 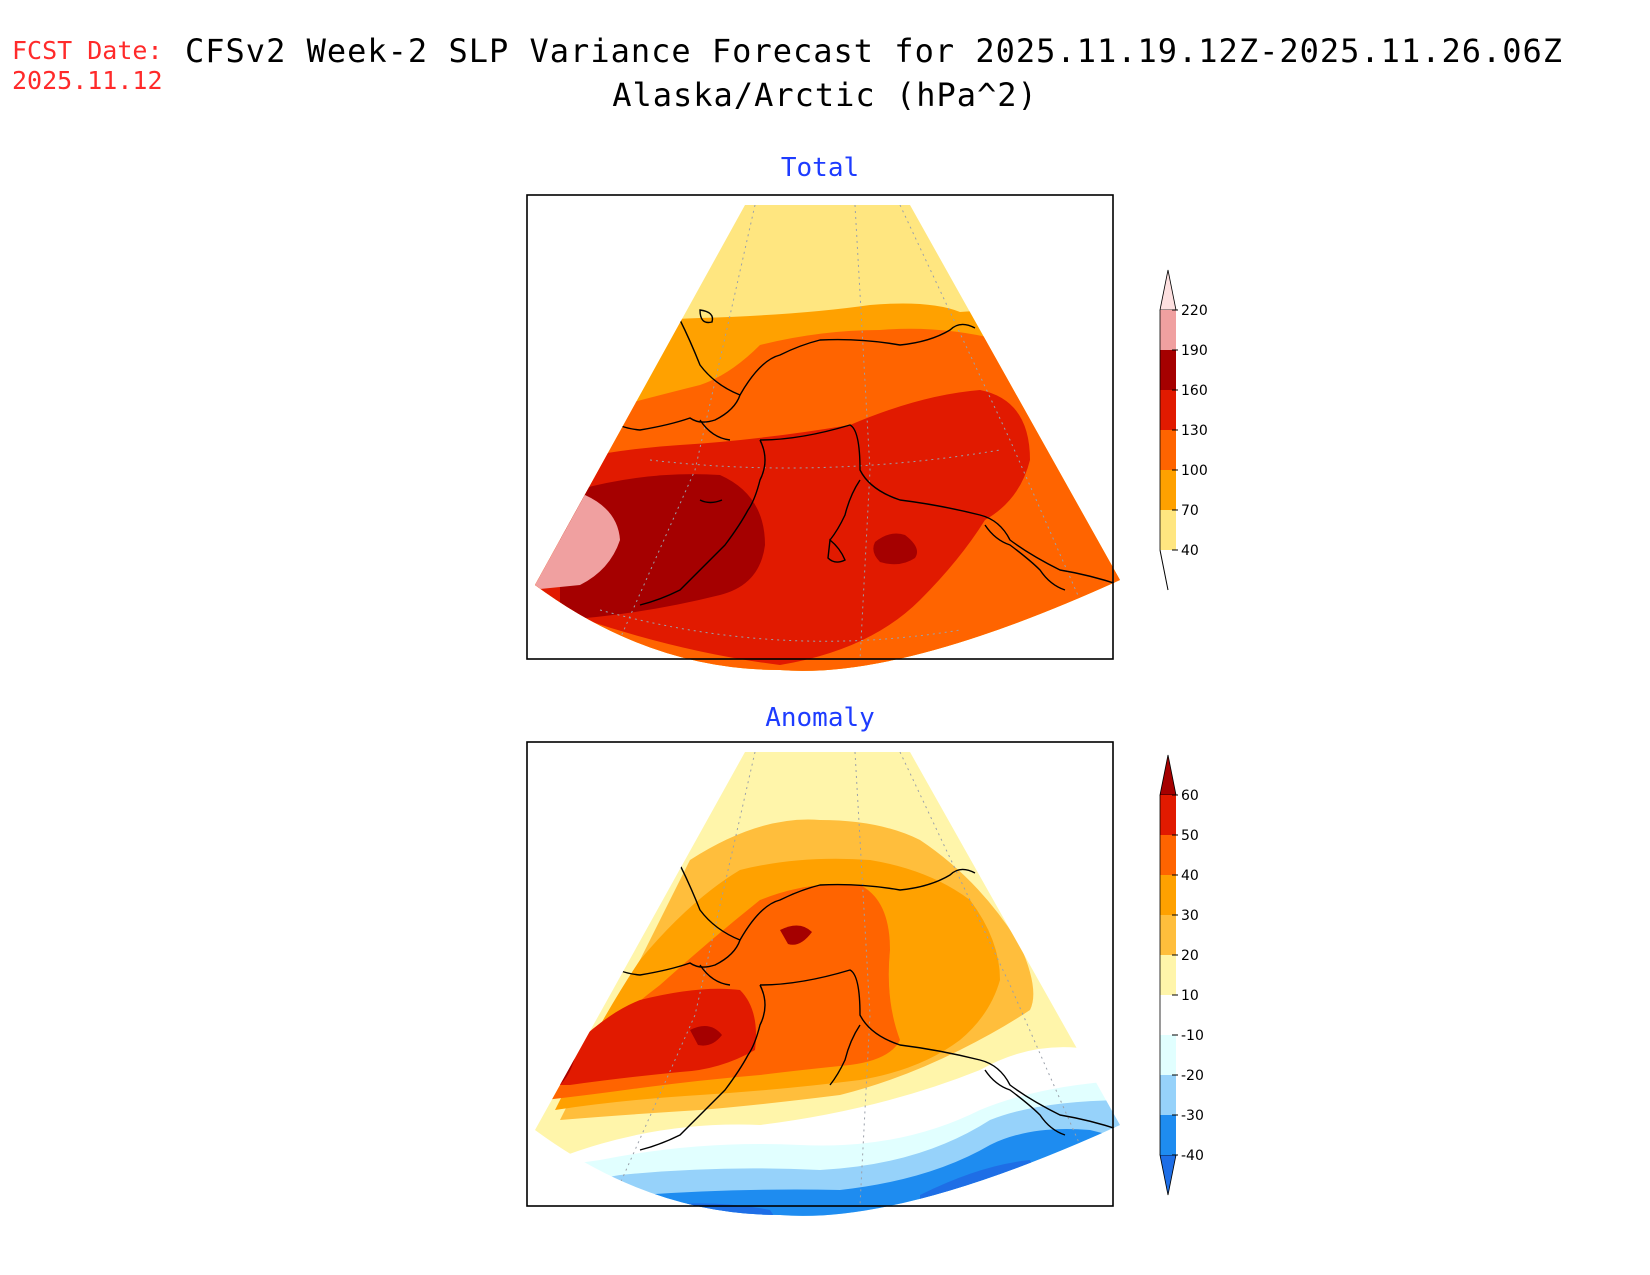 What do you see at coordinates (864, 457) in the screenshot?
I see `total-coastline` at bounding box center [864, 457].